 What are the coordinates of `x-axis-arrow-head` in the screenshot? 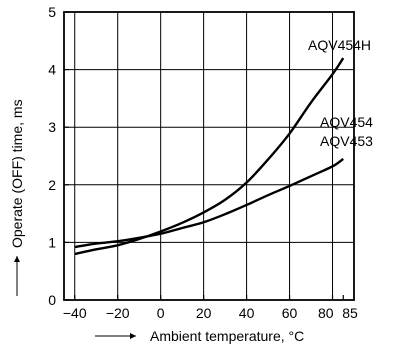 It's located at (133, 336).